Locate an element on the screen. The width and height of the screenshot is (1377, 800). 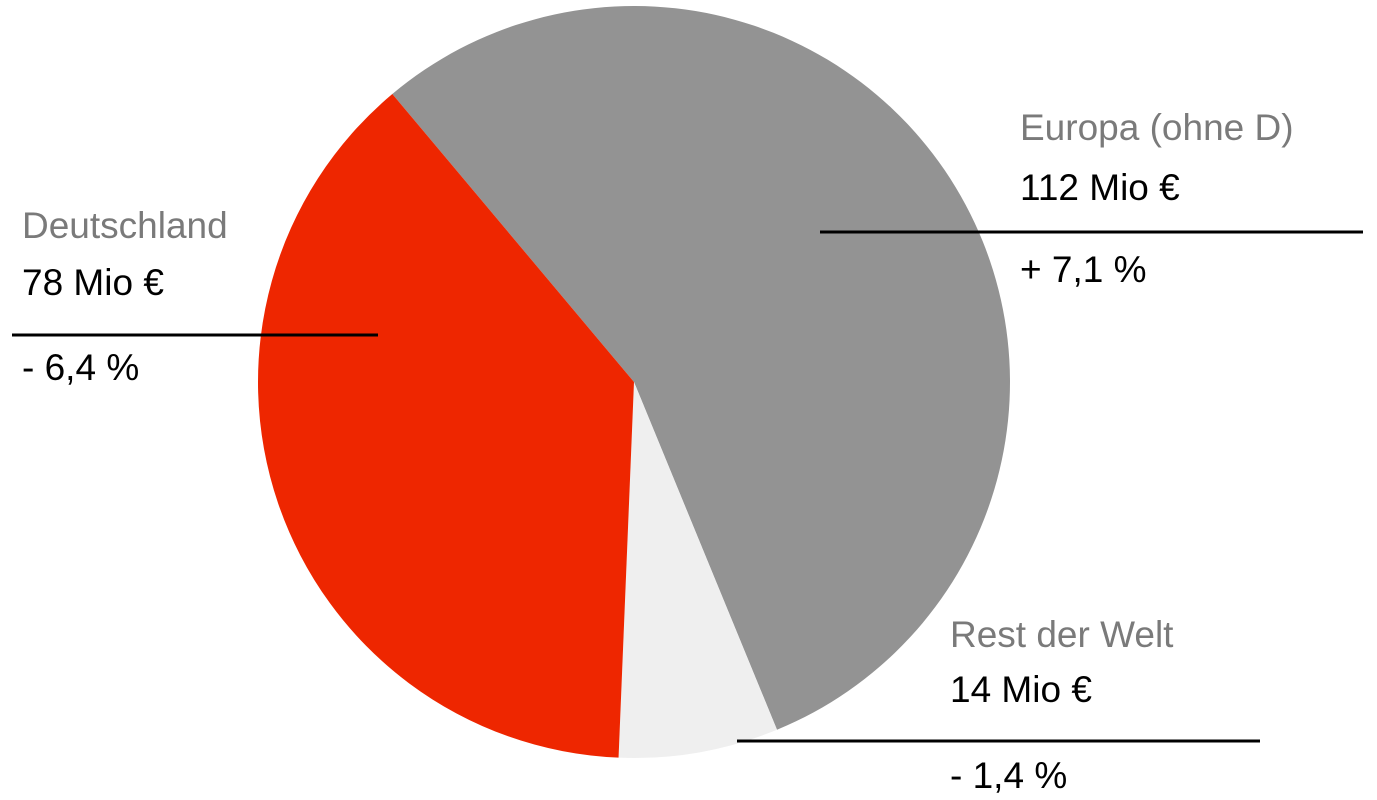
slice-change: + 7,1 % is located at coordinates (1083, 269).